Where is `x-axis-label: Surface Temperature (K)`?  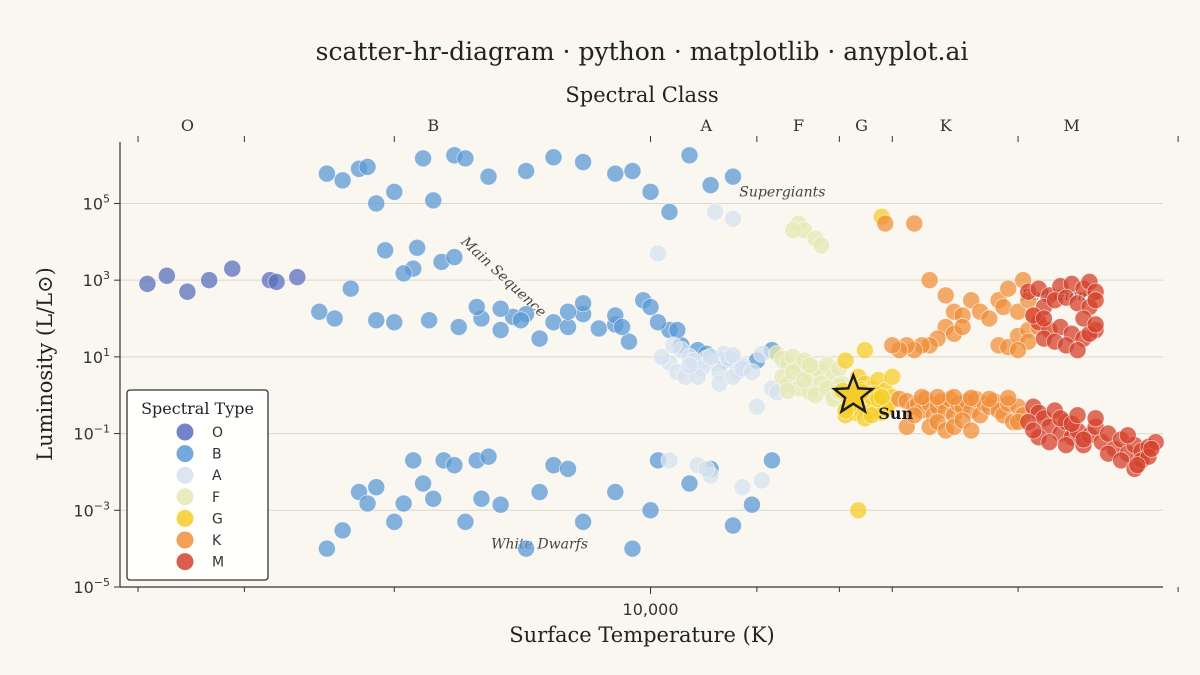
x-axis-label: Surface Temperature (K) is located at coordinates (641, 635).